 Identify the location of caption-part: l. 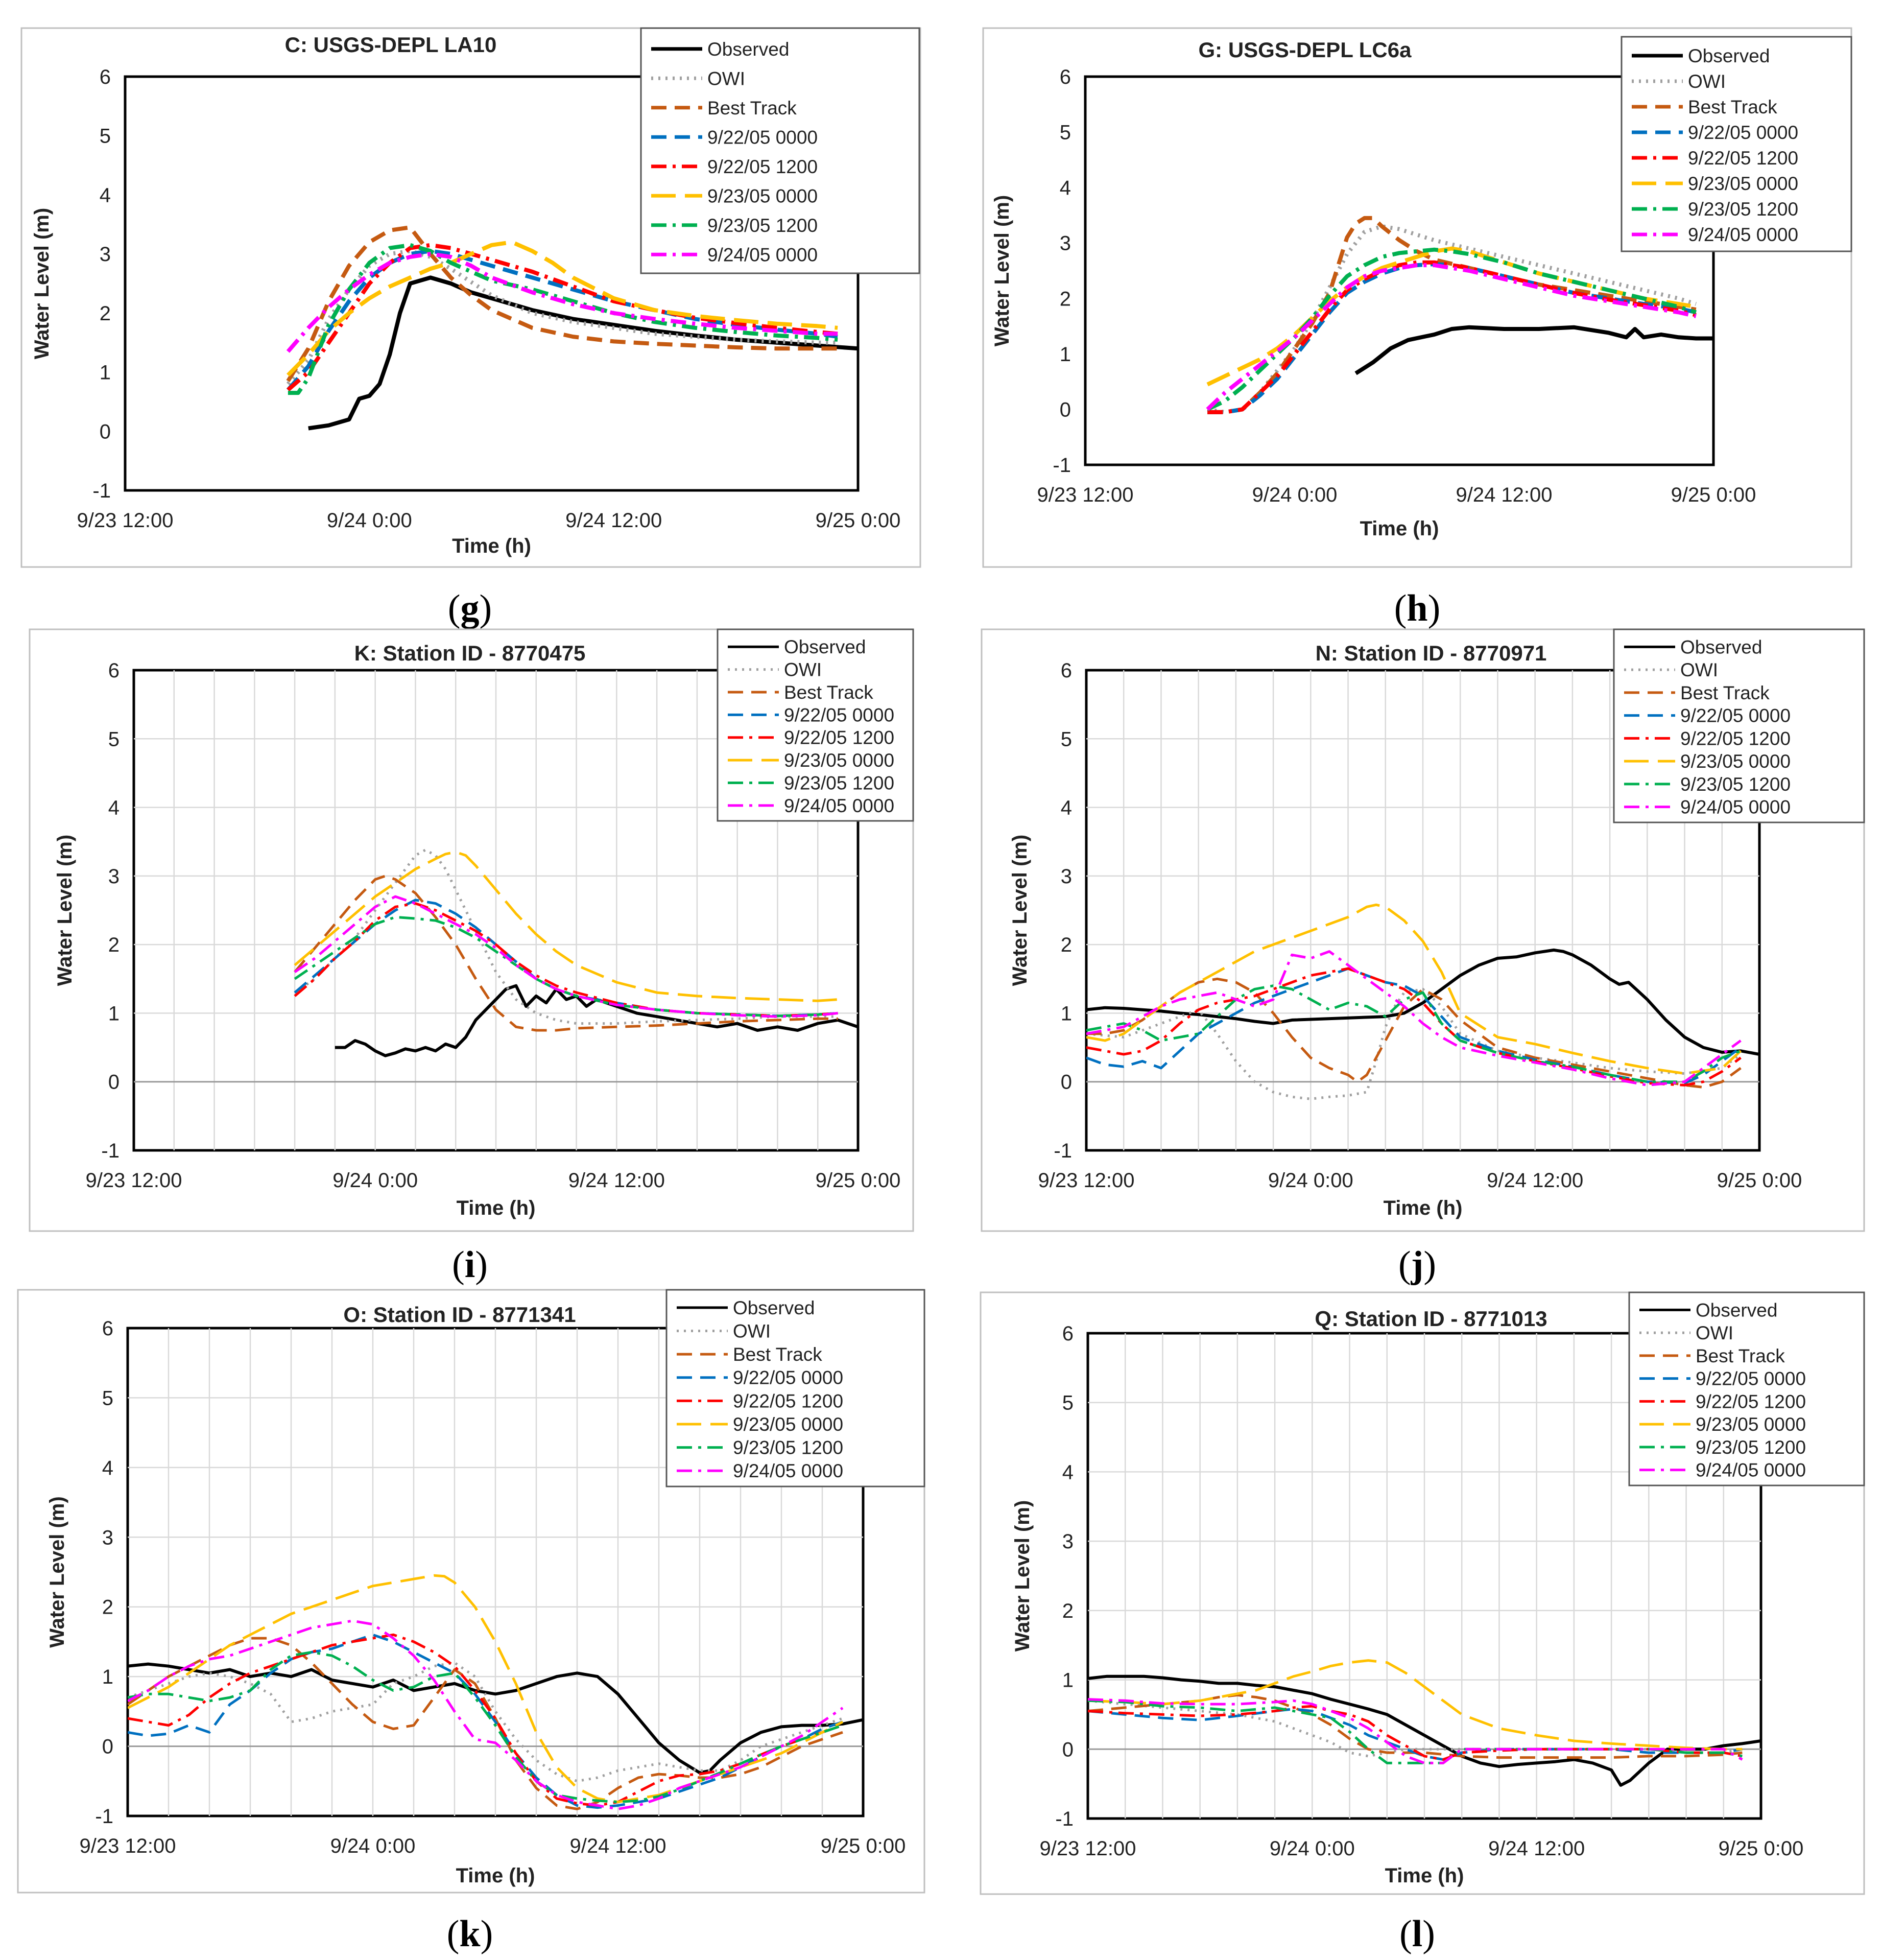
(1417, 1934).